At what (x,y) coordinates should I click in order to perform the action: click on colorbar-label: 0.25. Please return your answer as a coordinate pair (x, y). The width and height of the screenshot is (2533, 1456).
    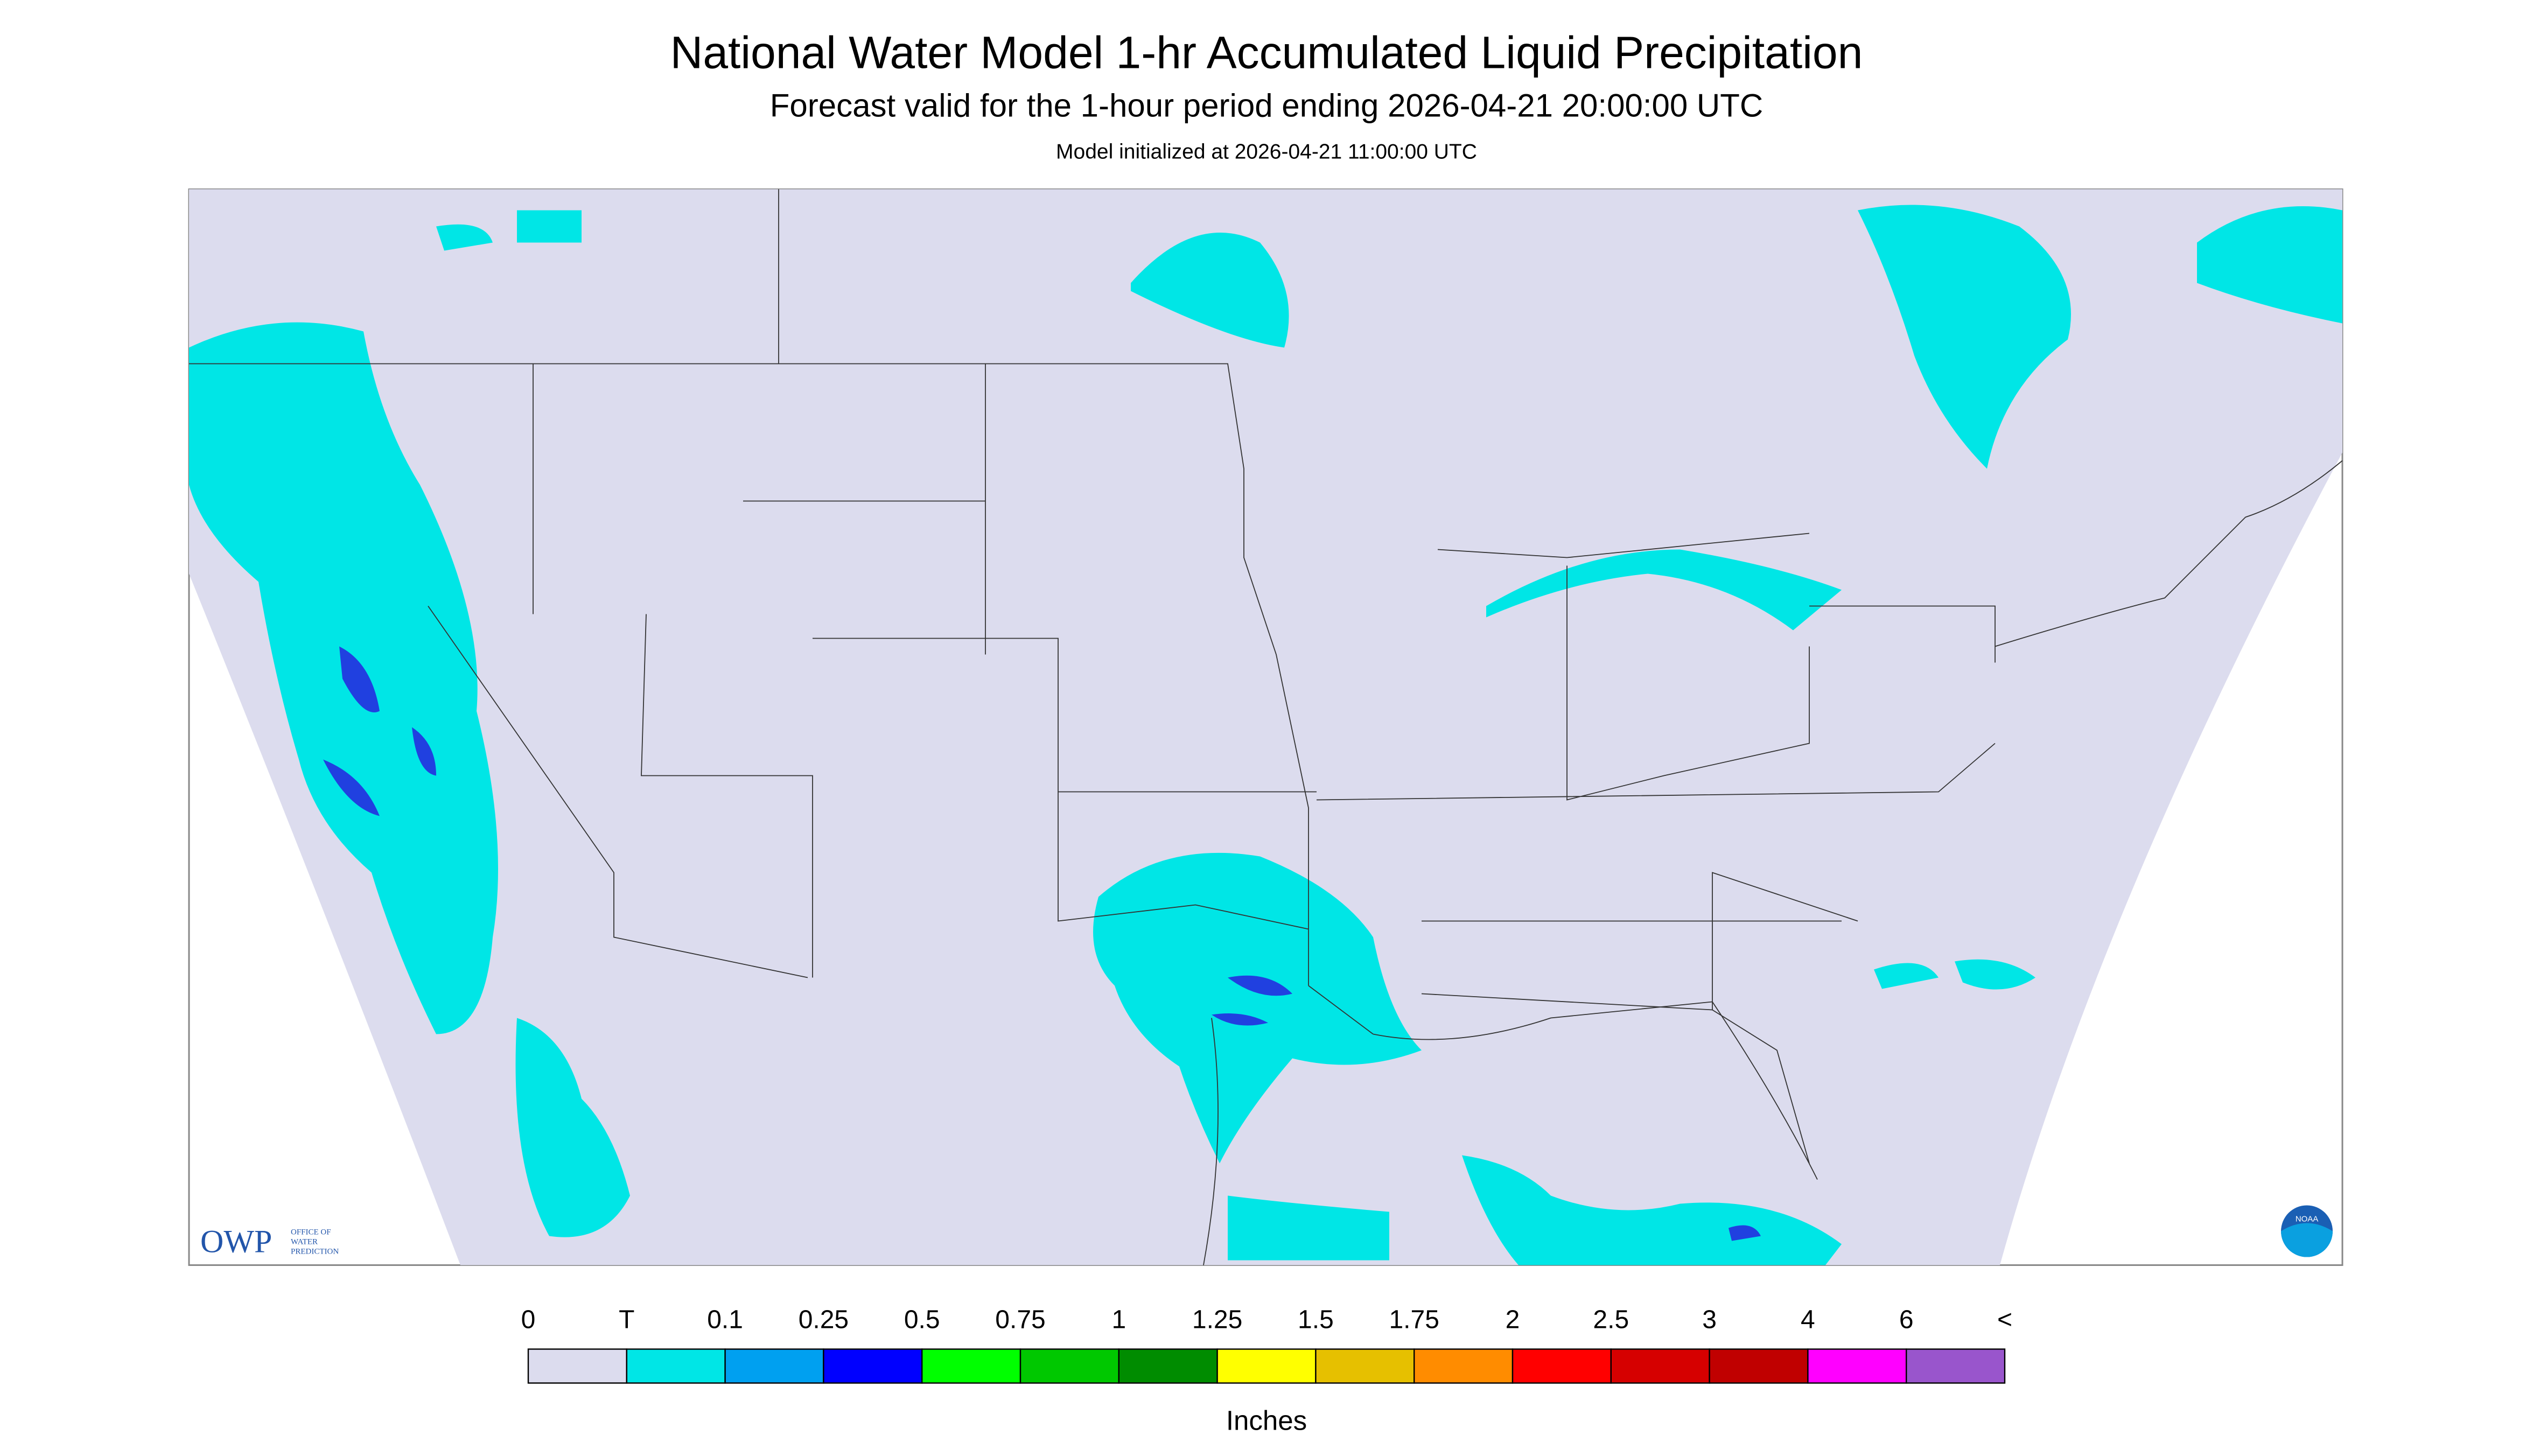
    Looking at the image, I should click on (824, 1320).